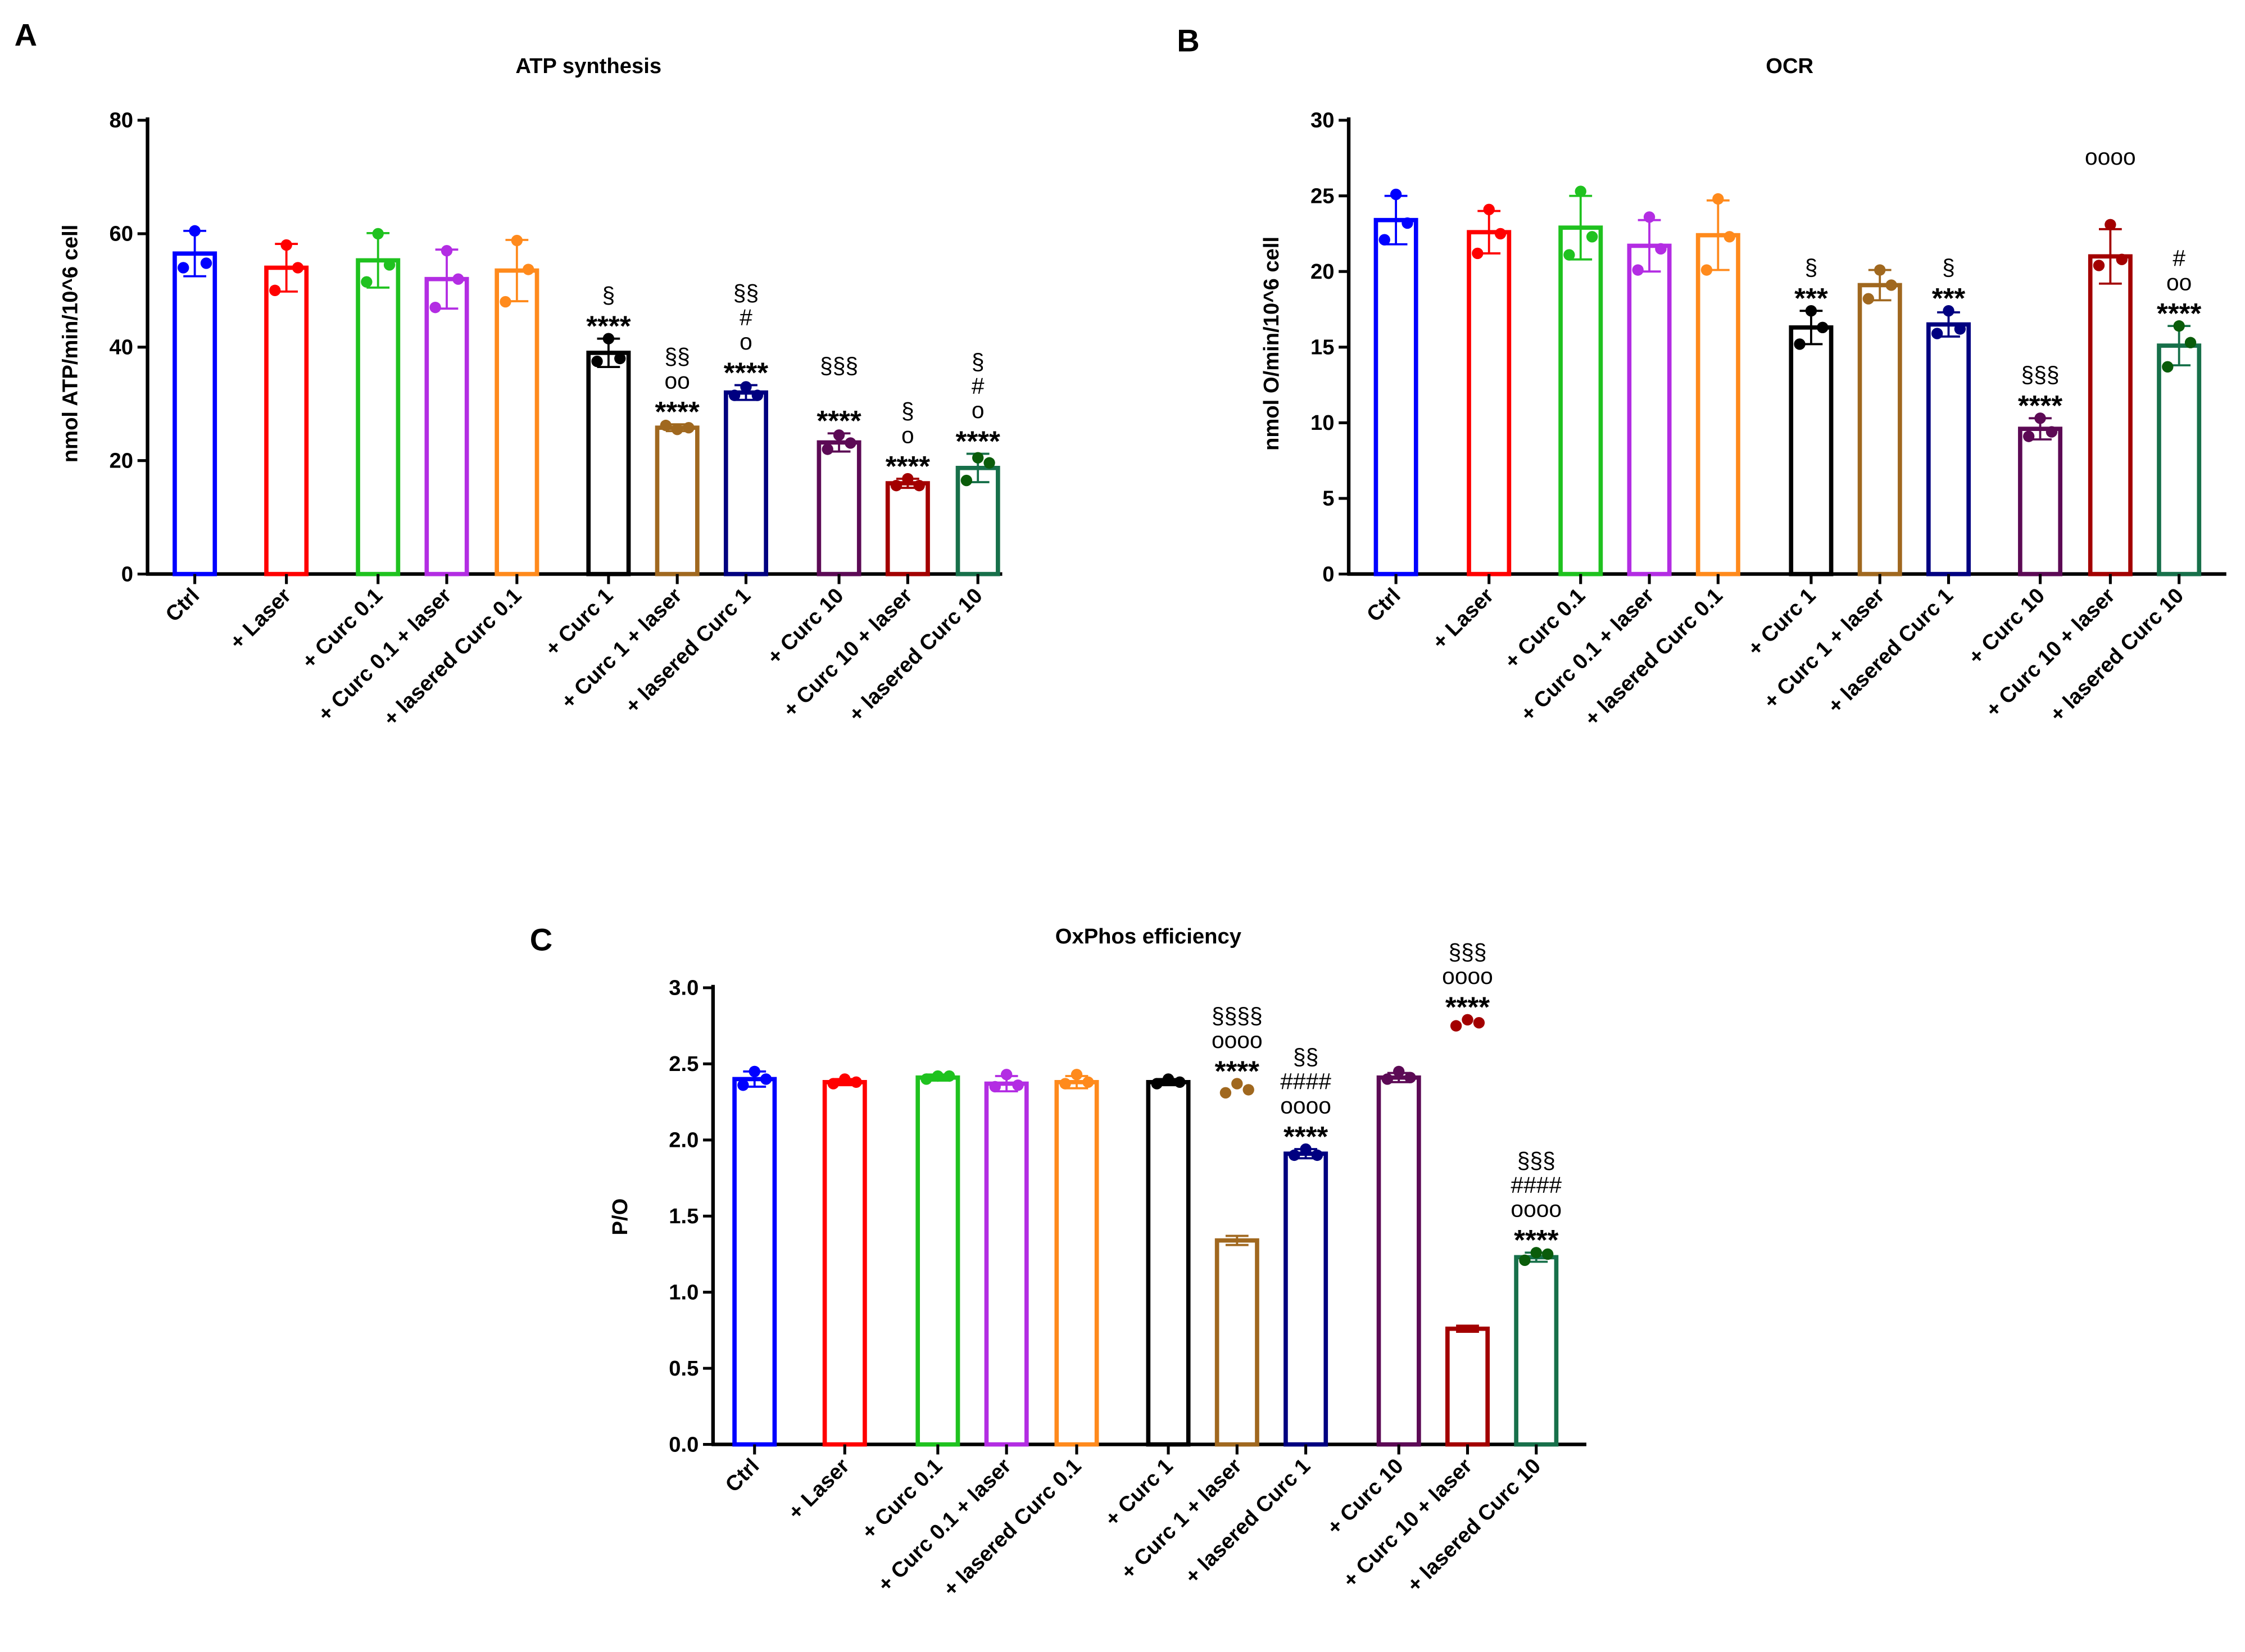 The height and width of the screenshot is (1652, 2245). I want to click on y-tick-label: 0, so click(1328, 574).